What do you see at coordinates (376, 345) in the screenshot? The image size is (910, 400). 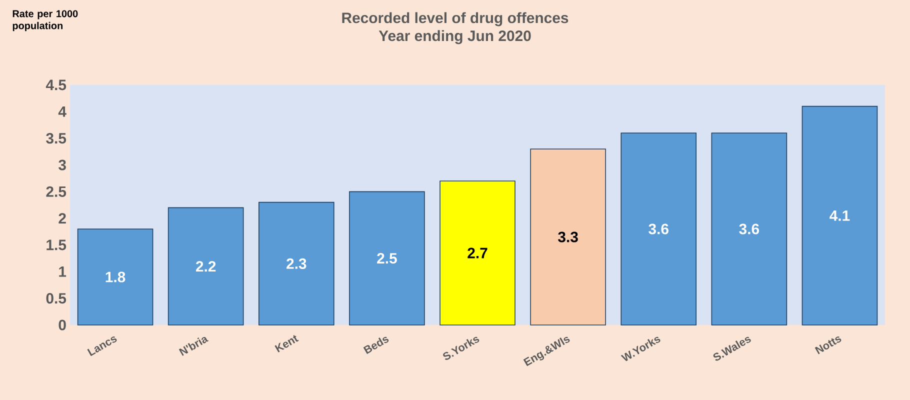 I see `x-tick-label: Beds` at bounding box center [376, 345].